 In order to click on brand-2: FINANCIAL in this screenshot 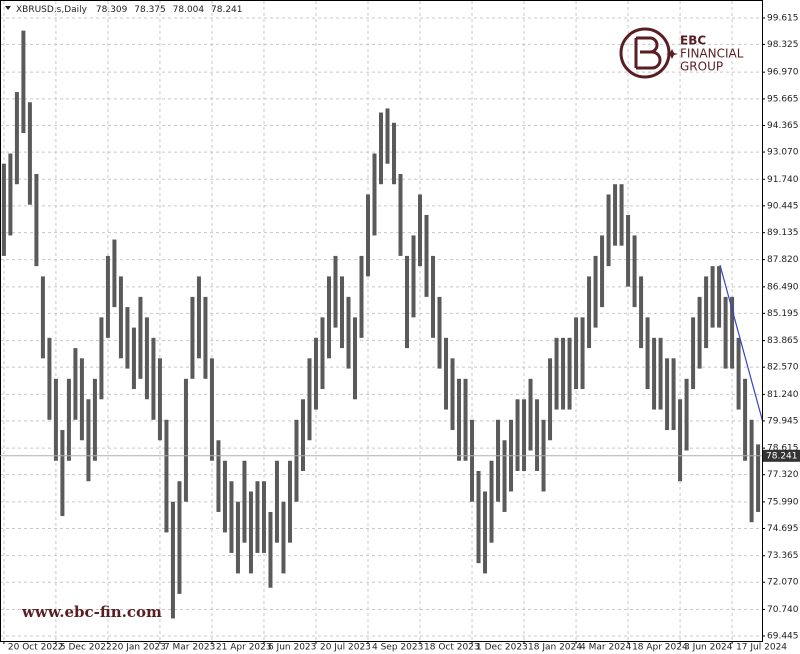, I will do `click(712, 54)`.